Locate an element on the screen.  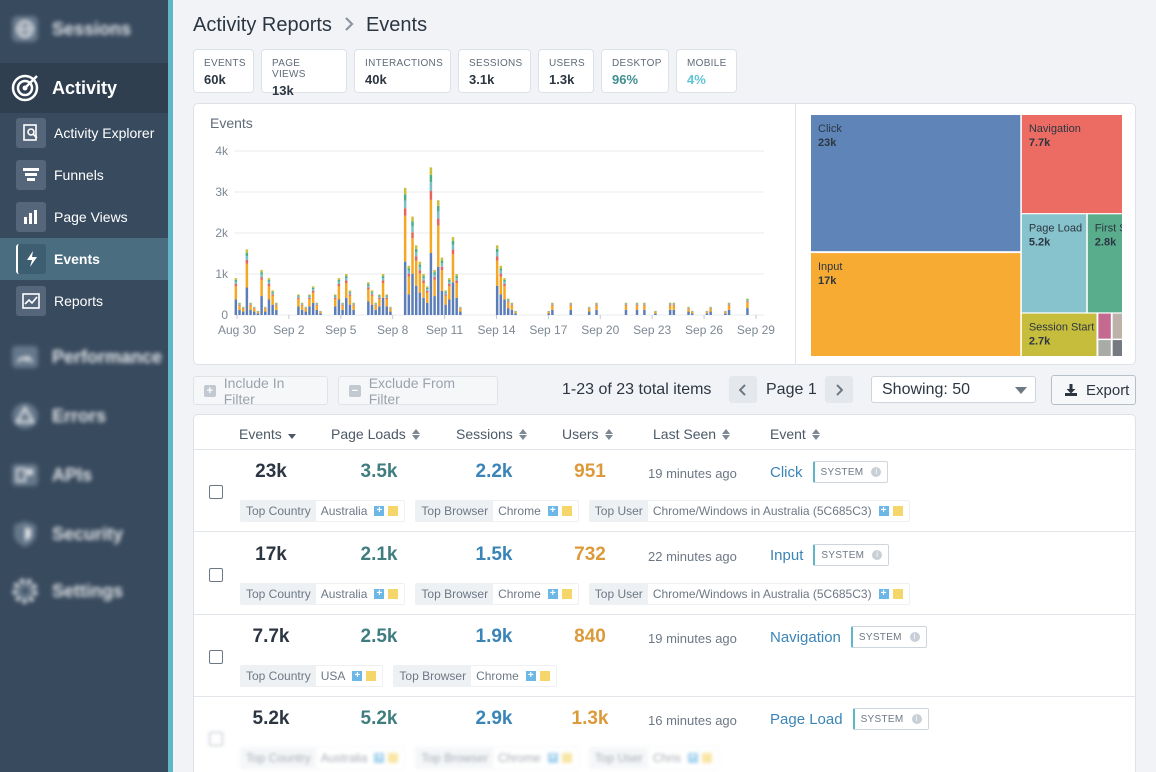
y-tick-label: 3k is located at coordinates (222, 192).